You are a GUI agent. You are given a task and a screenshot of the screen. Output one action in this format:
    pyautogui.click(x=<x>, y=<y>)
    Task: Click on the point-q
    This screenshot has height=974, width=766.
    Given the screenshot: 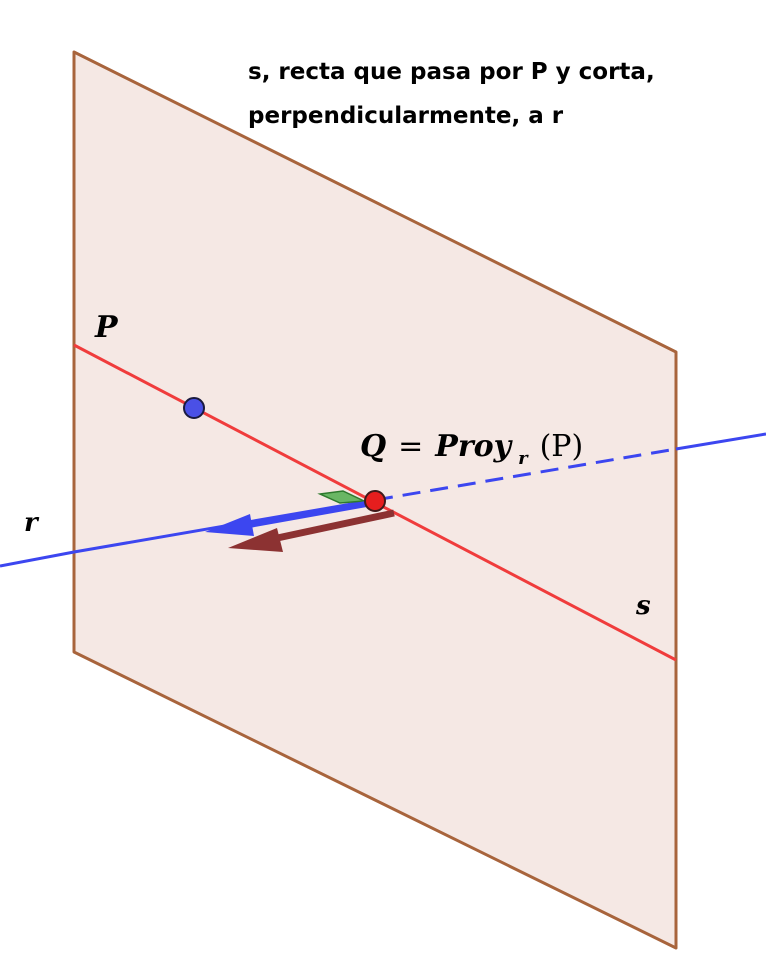 What is the action you would take?
    pyautogui.click(x=375, y=501)
    